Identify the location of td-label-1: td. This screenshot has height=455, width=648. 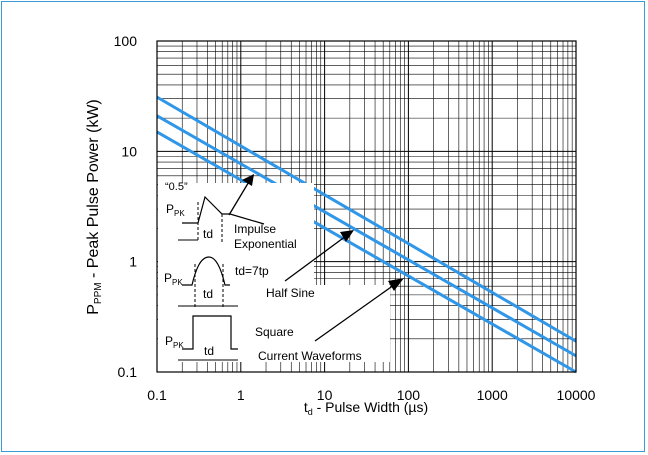
(208, 234).